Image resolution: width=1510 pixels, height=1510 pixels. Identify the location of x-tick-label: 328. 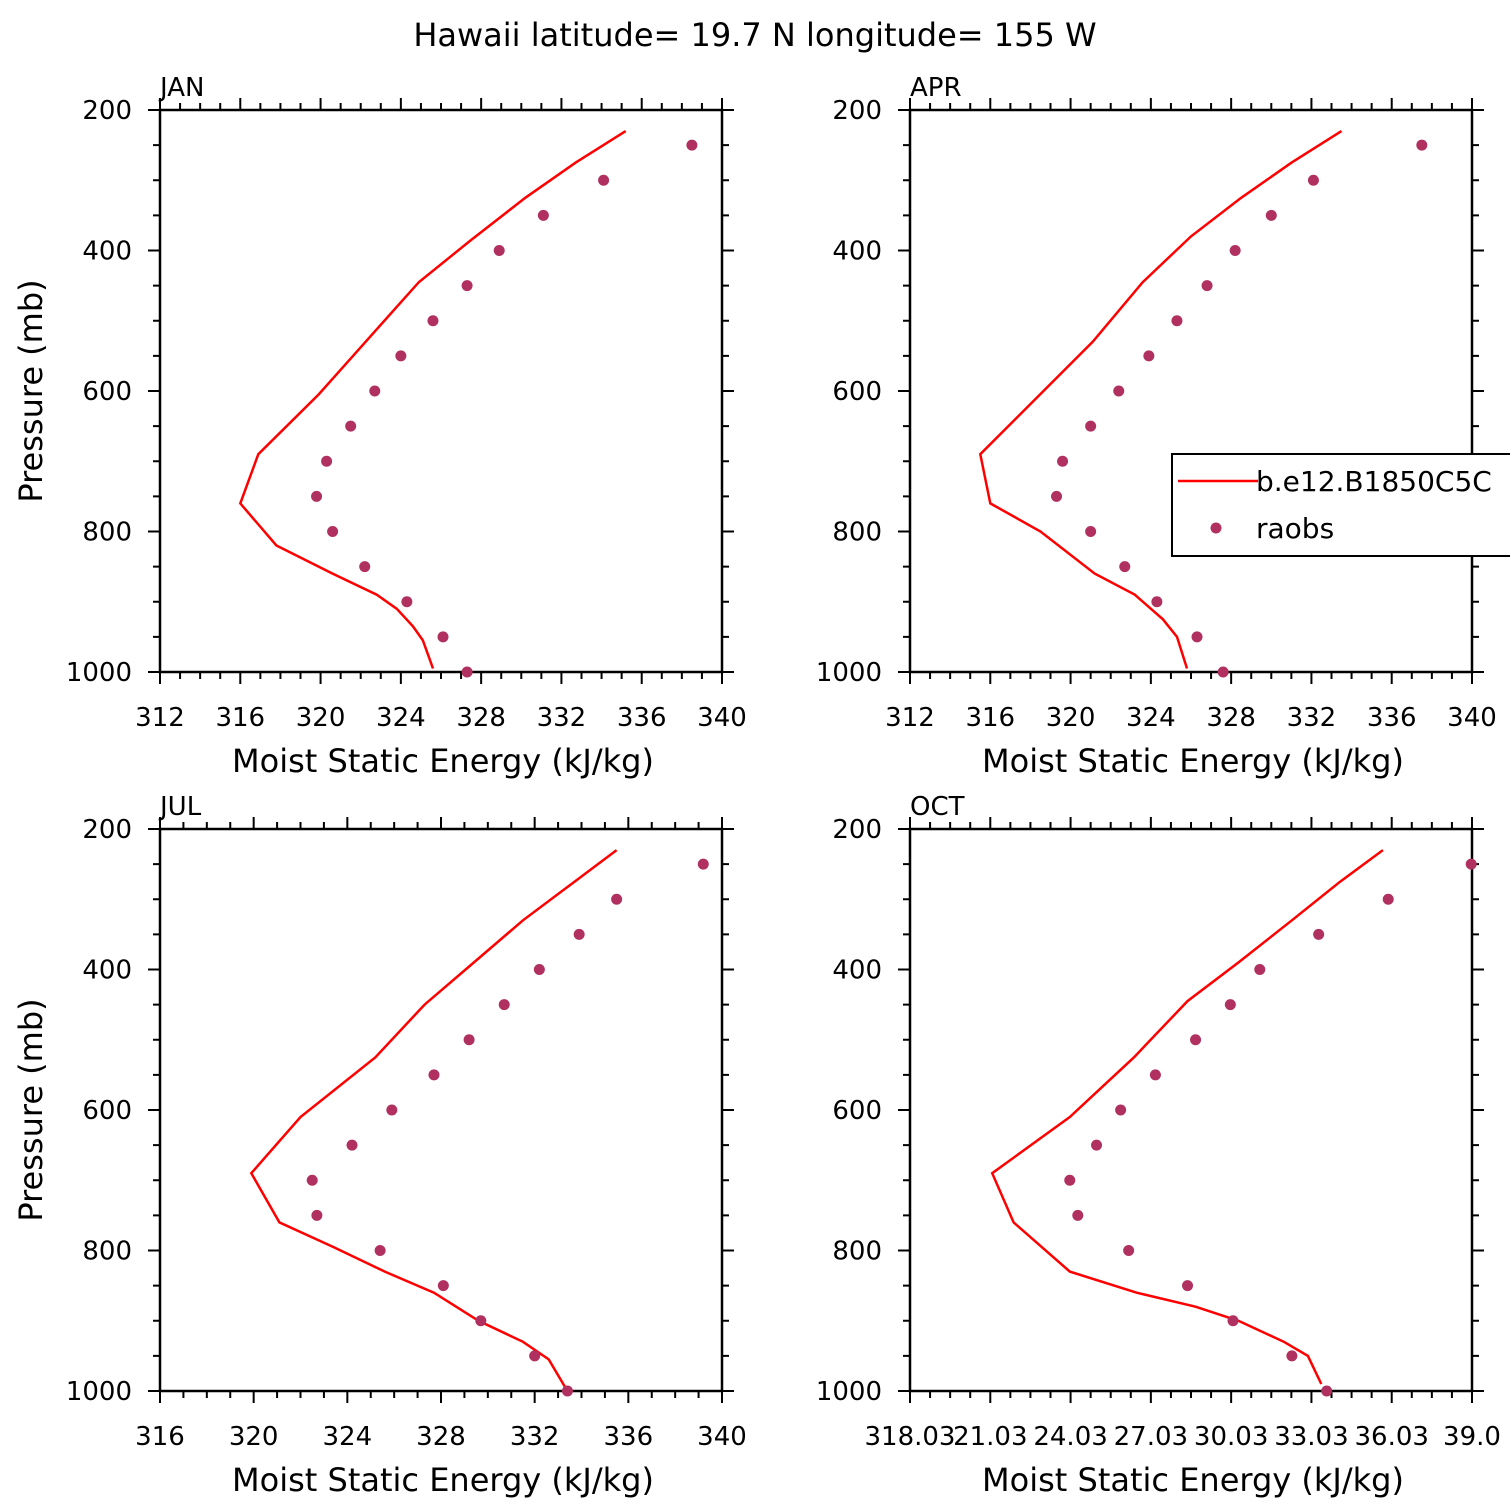
(1231, 718).